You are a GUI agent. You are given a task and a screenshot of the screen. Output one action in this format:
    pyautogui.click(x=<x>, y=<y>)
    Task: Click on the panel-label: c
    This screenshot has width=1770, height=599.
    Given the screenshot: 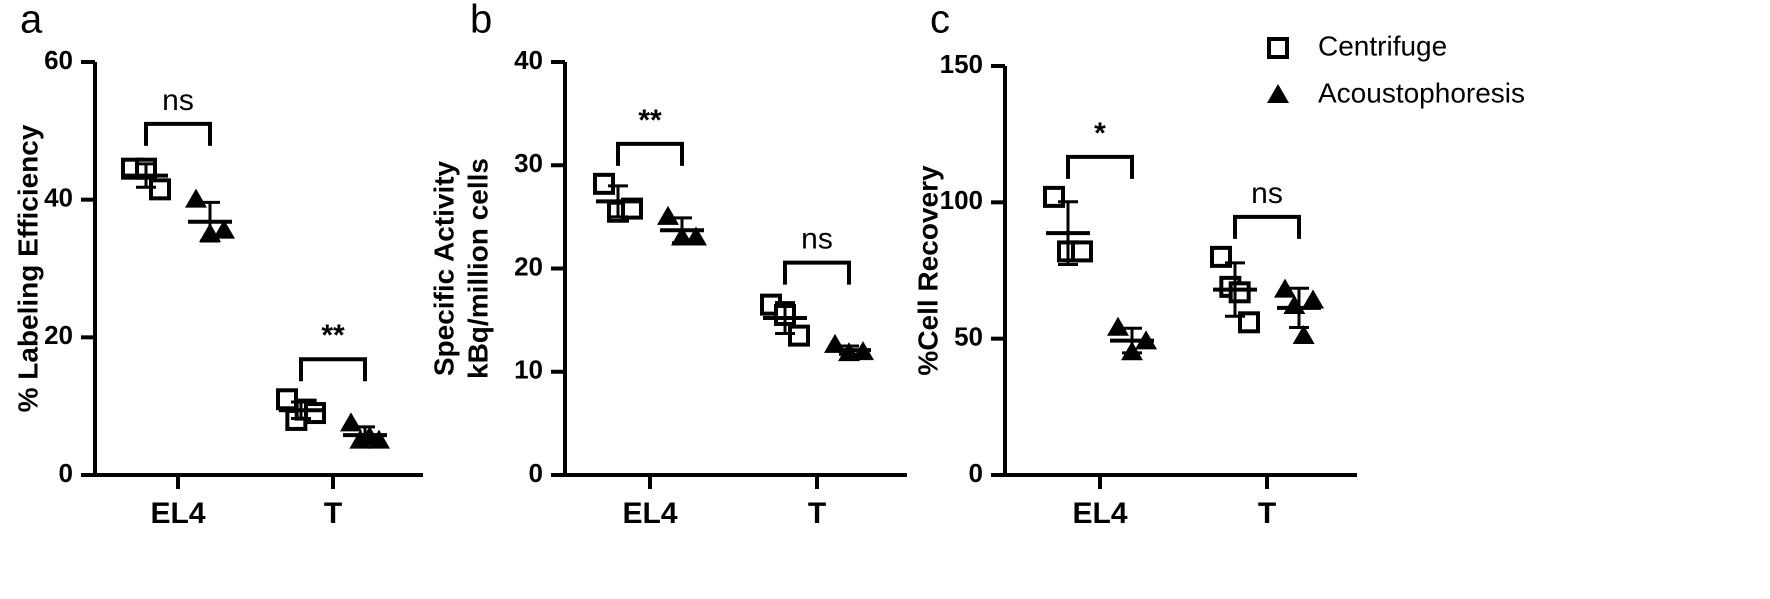 What is the action you would take?
    pyautogui.click(x=940, y=21)
    